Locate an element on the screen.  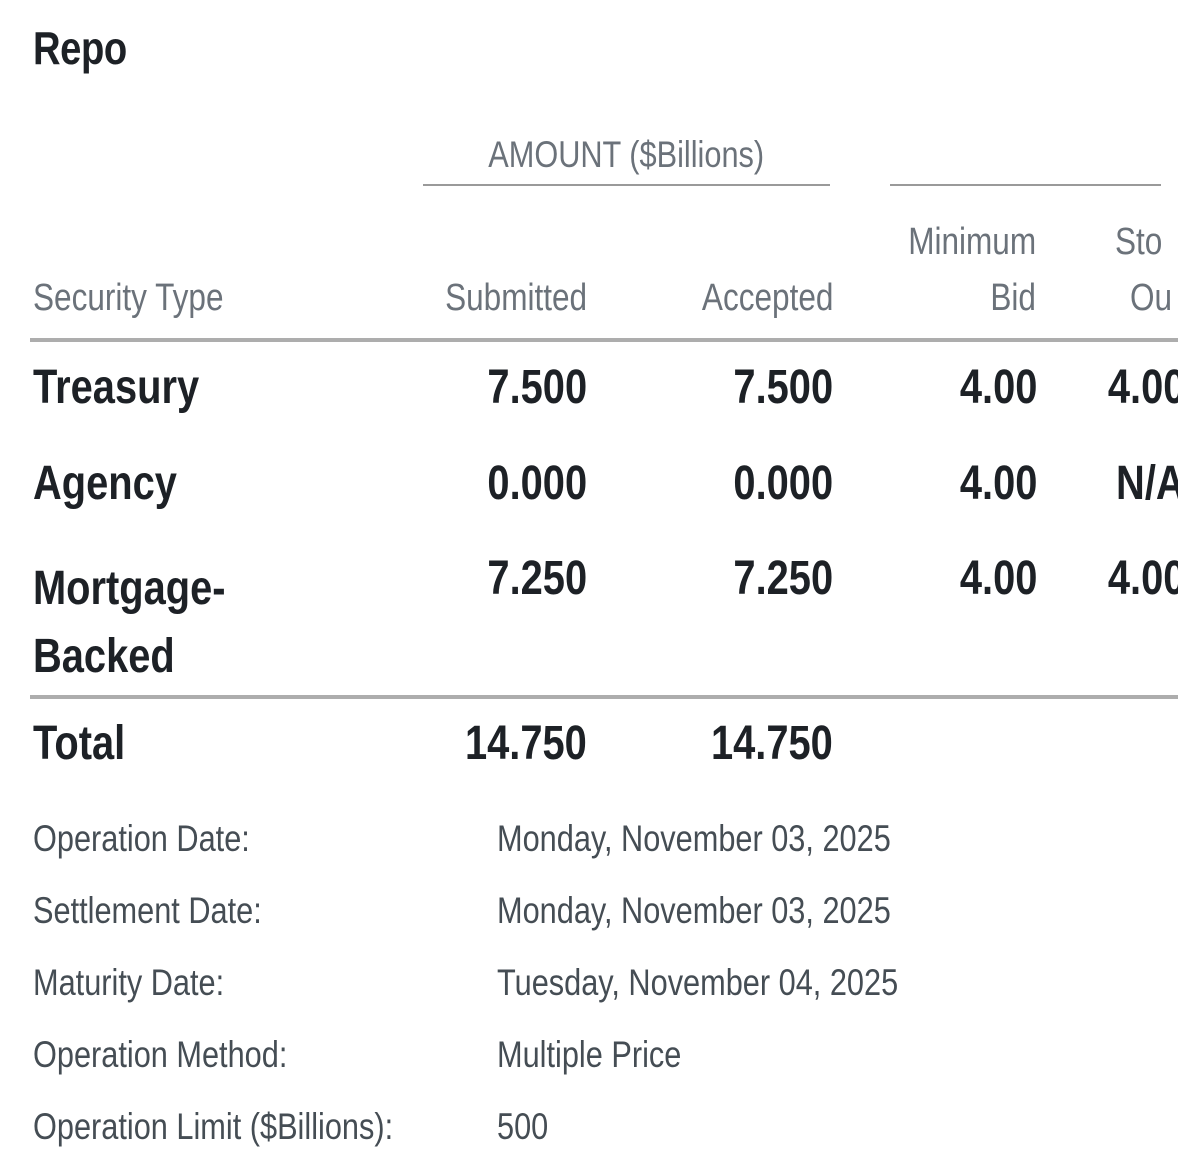
column-header-minimum-bid-line1: Minimum is located at coordinates (972, 242).